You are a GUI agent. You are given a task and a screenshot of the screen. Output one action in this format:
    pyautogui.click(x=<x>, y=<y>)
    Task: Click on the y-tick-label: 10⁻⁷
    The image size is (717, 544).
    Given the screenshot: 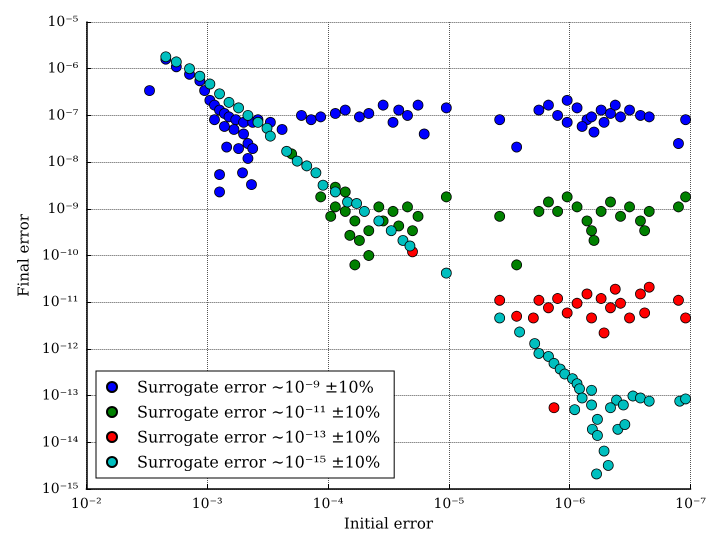 What is the action you would take?
    pyautogui.click(x=63, y=115)
    